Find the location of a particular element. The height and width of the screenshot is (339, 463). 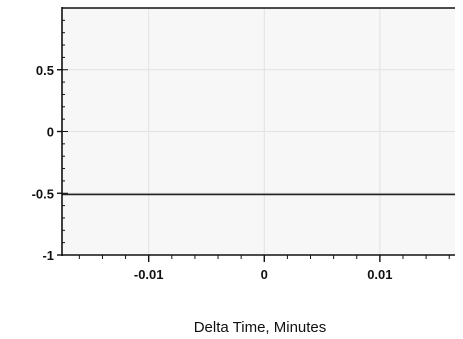

x-tick-label: 0.01 is located at coordinates (379, 274).